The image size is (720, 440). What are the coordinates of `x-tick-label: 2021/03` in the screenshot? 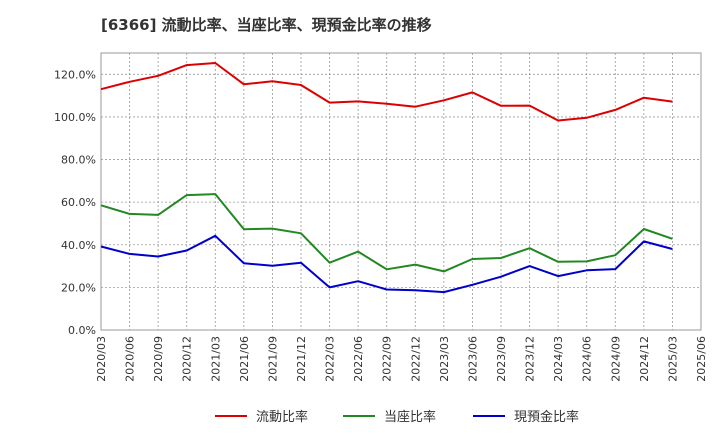 It's located at (215, 359).